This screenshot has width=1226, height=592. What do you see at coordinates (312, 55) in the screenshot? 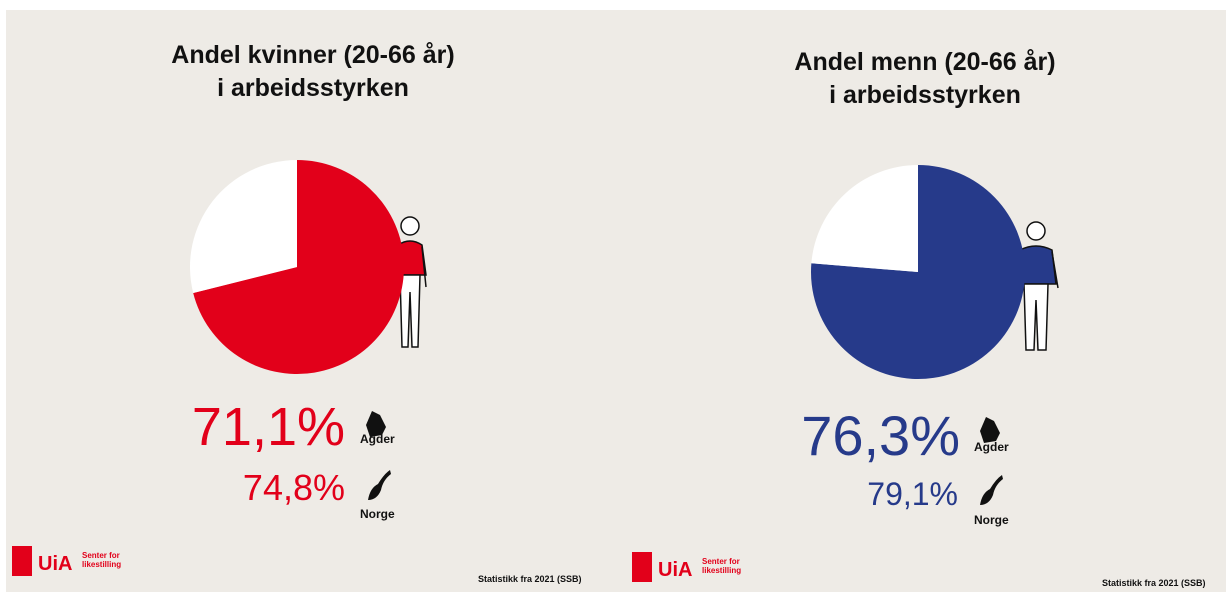
I see `chart-title: Andel kvinner (20-66 år)` at bounding box center [312, 55].